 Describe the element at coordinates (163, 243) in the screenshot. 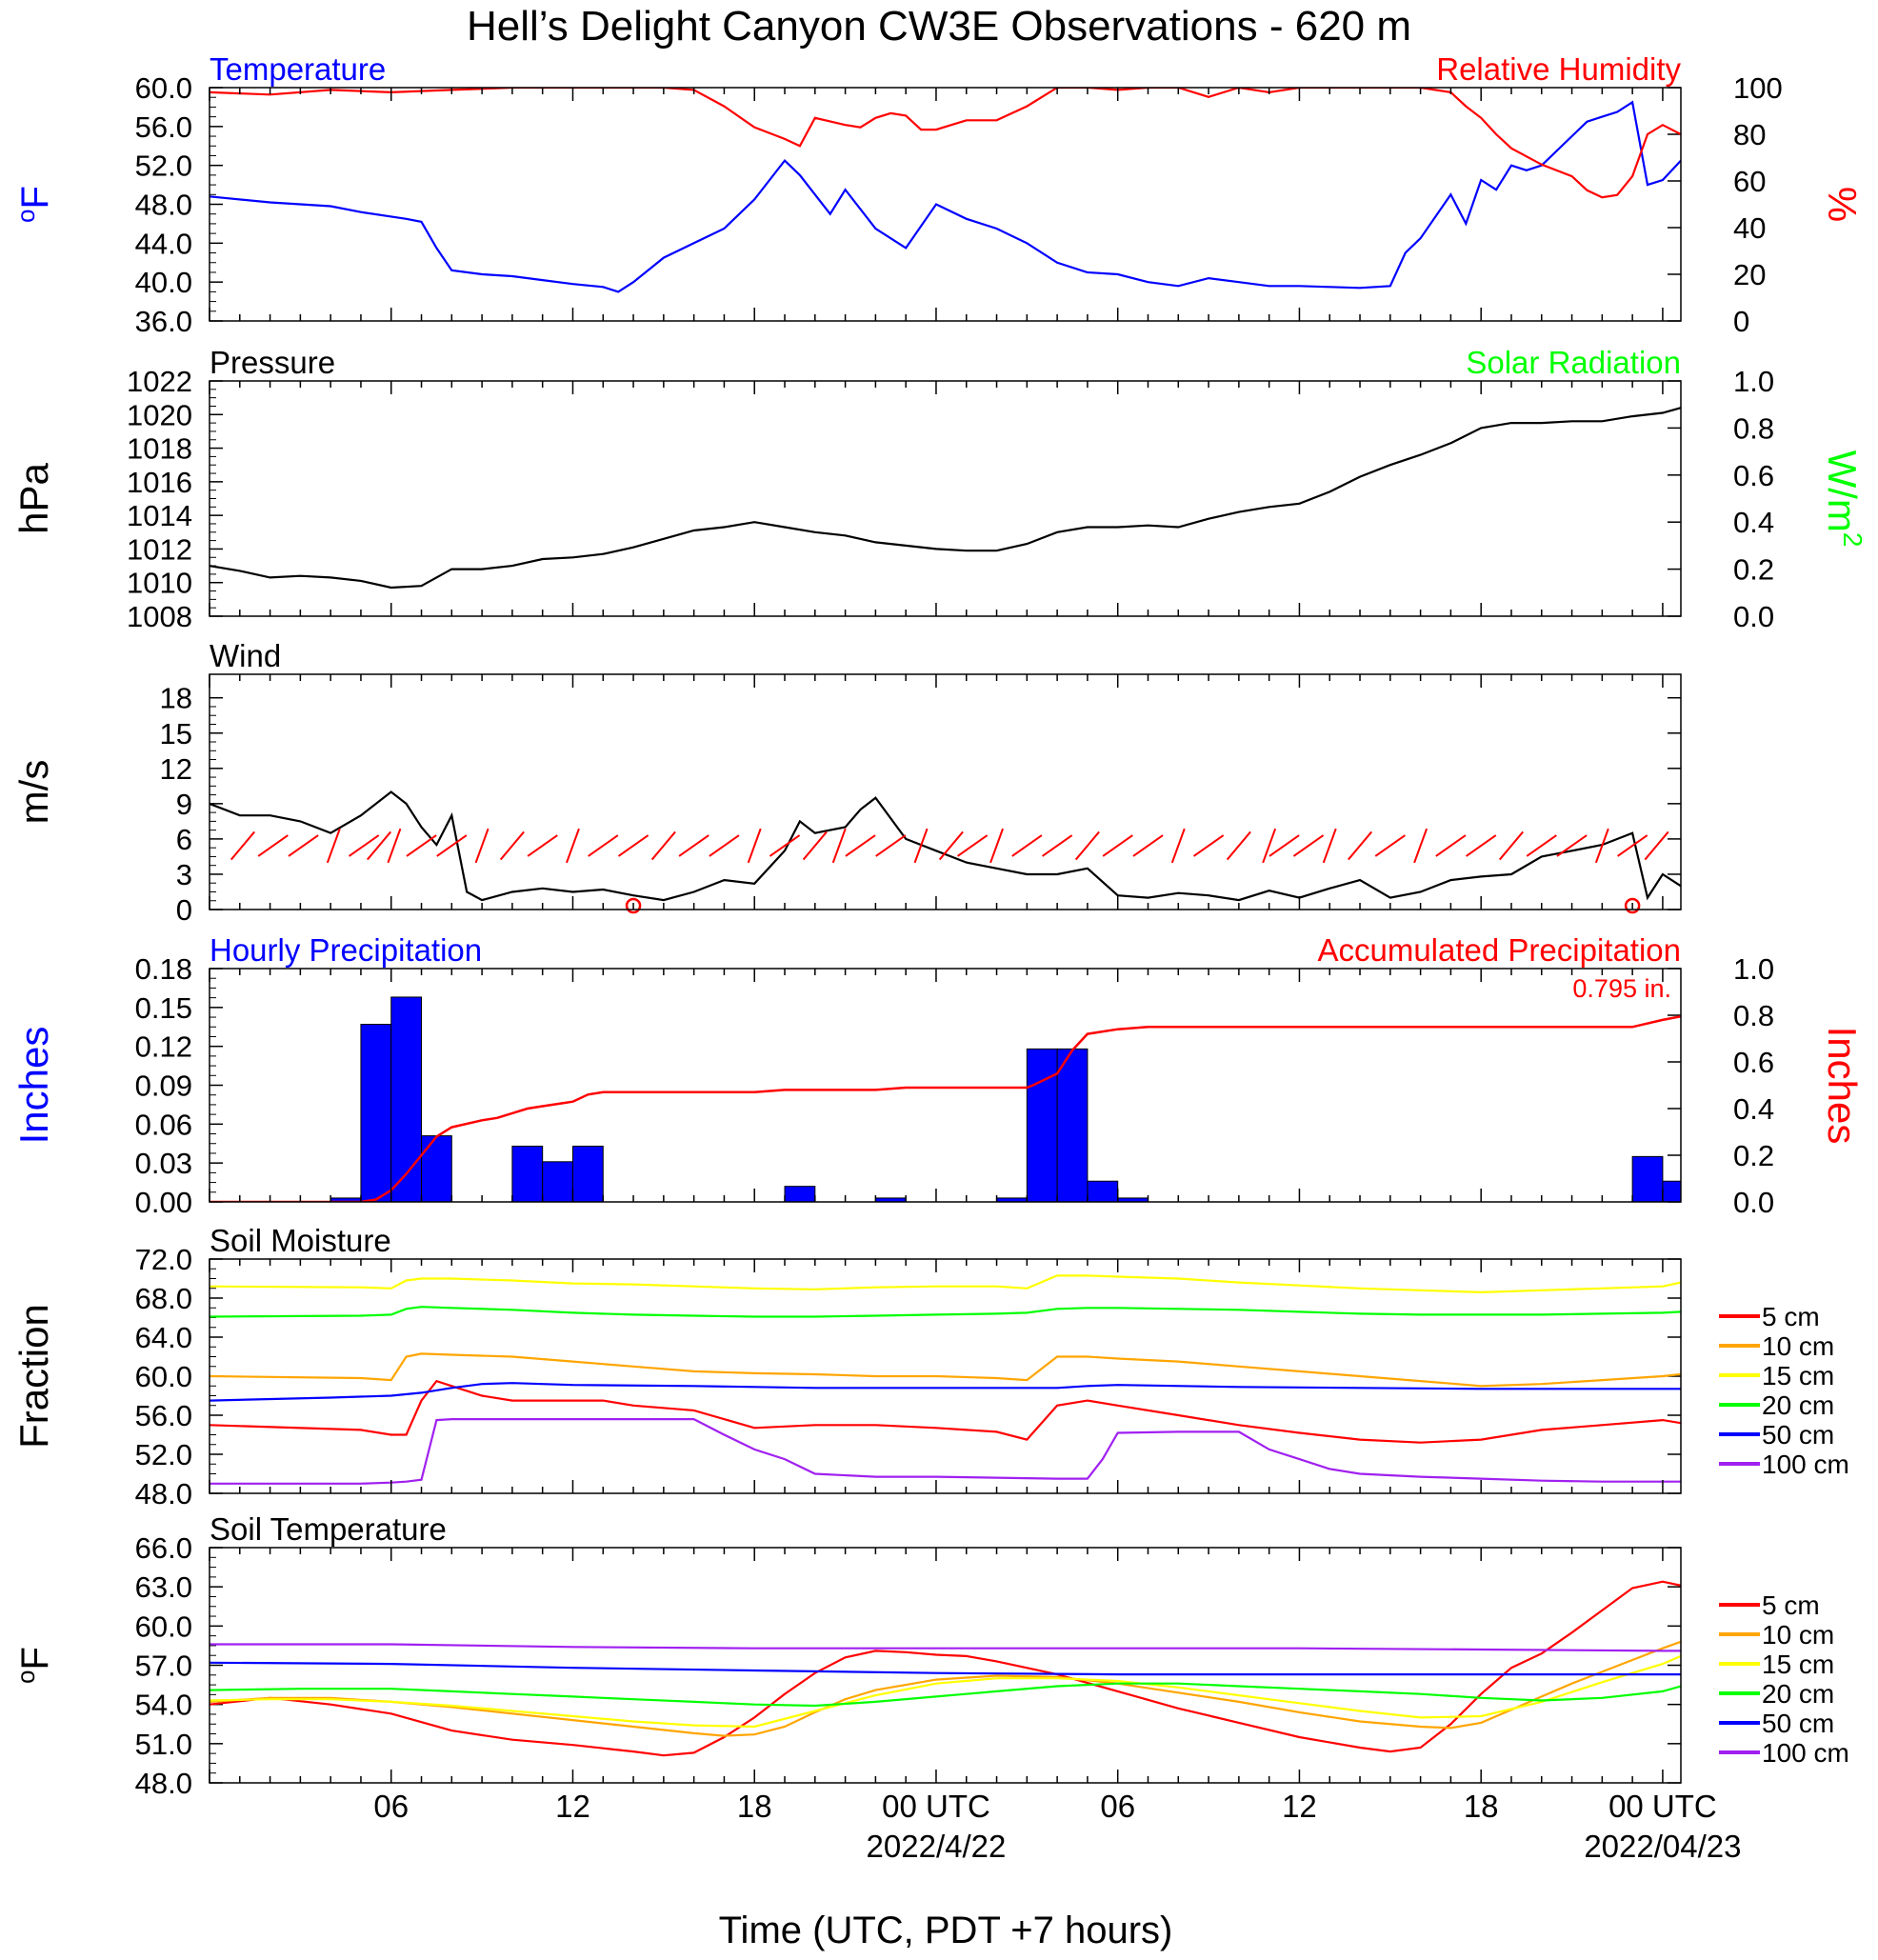

I see `y-tick-label: 44.0` at that location.